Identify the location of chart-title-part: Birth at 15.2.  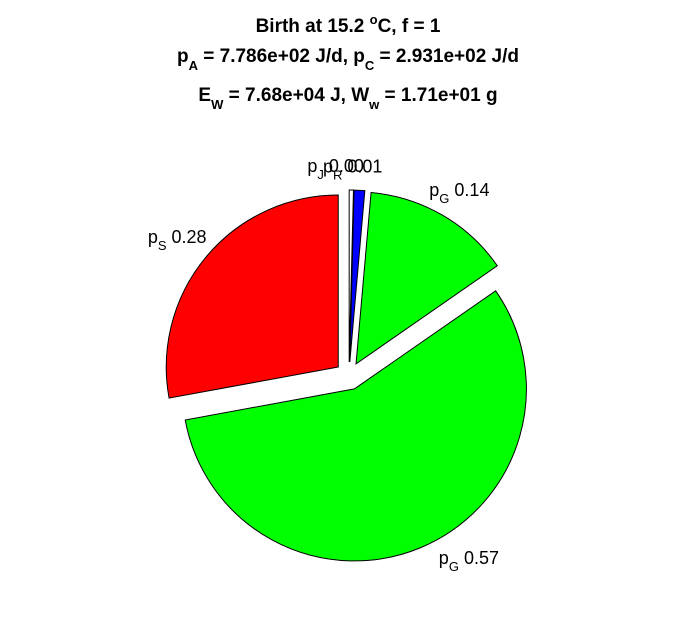
(313, 26).